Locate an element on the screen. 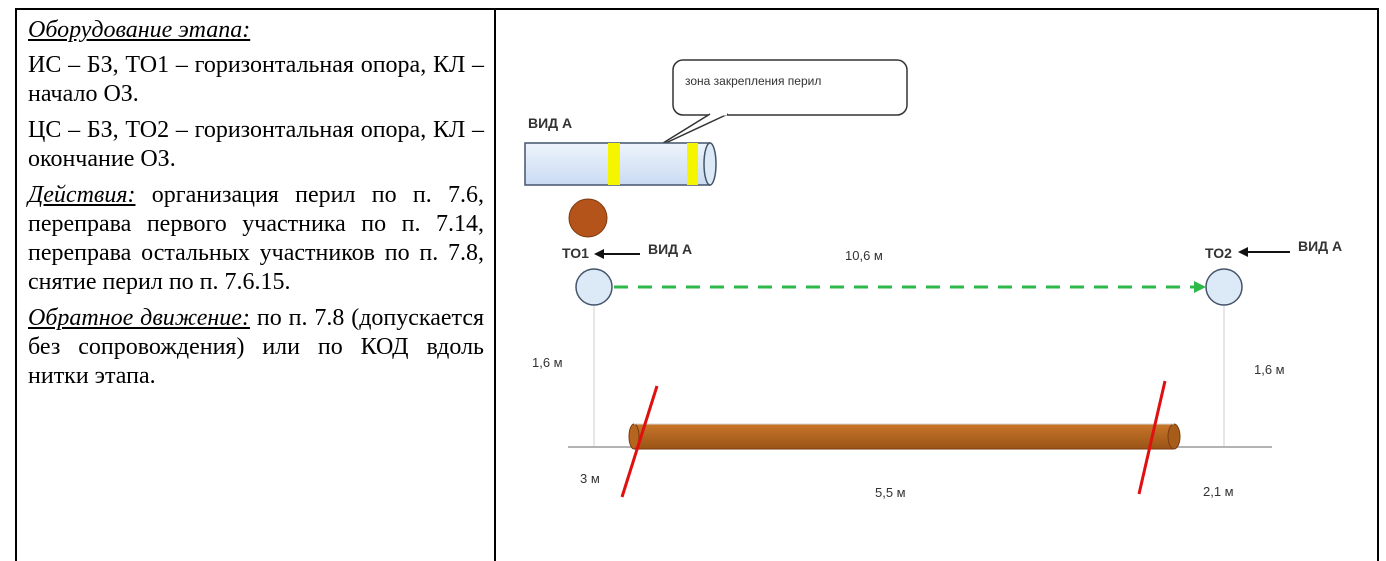 This screenshot has width=1386, height=561. log-cross-section is located at coordinates (588, 218).